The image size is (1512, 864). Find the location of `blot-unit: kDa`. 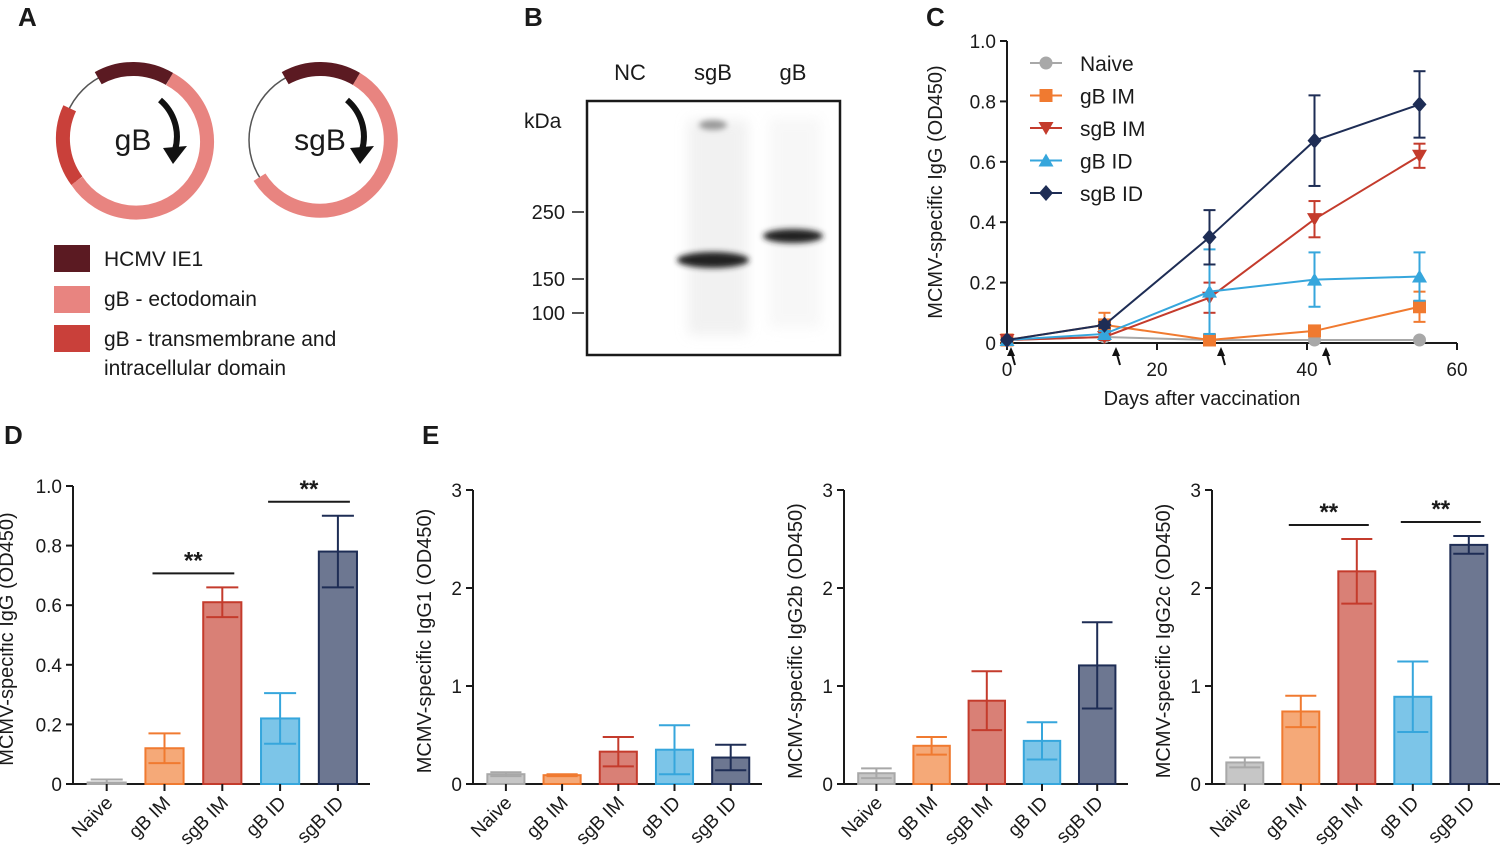

blot-unit: kDa is located at coordinates (543, 121).